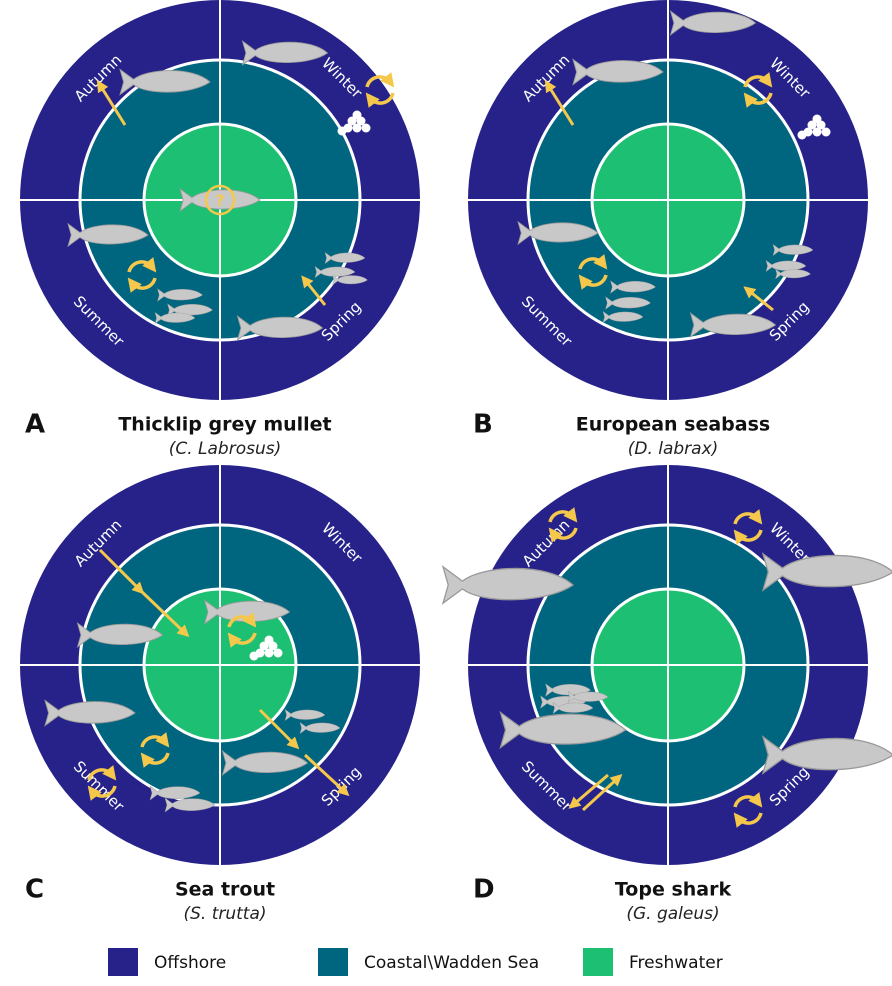  I want to click on panel-species: (C. Labrosus), so click(225, 449).